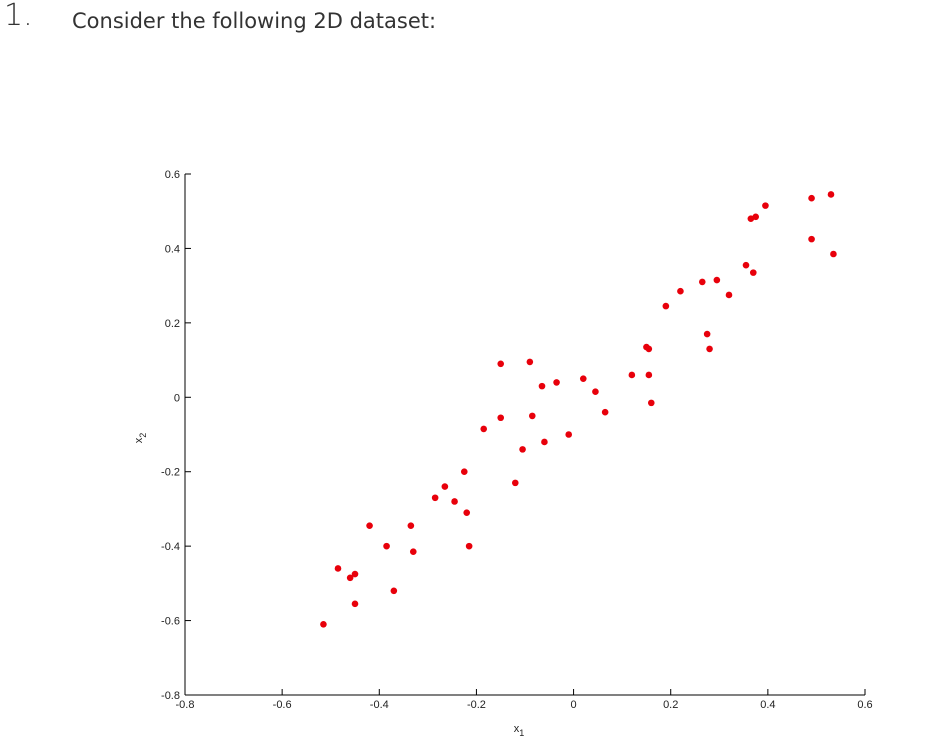 The width and height of the screenshot is (928, 747). Describe the element at coordinates (170, 547) in the screenshot. I see `y-tick-label: -0.4` at that location.